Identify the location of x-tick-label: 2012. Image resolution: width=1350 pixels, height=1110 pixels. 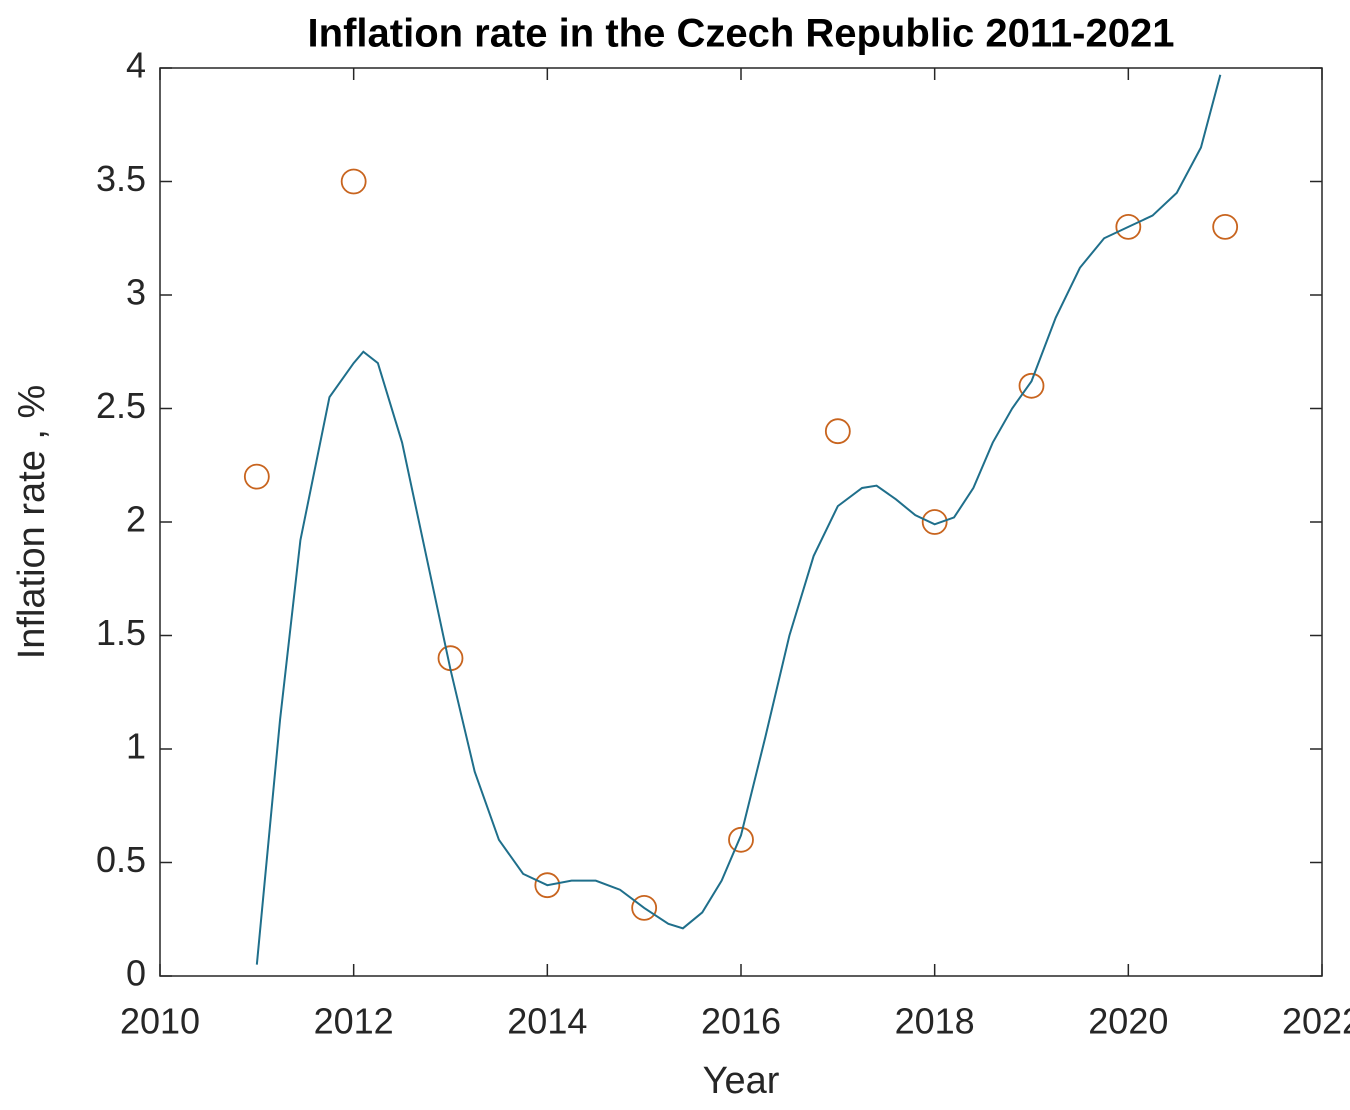
(354, 1021).